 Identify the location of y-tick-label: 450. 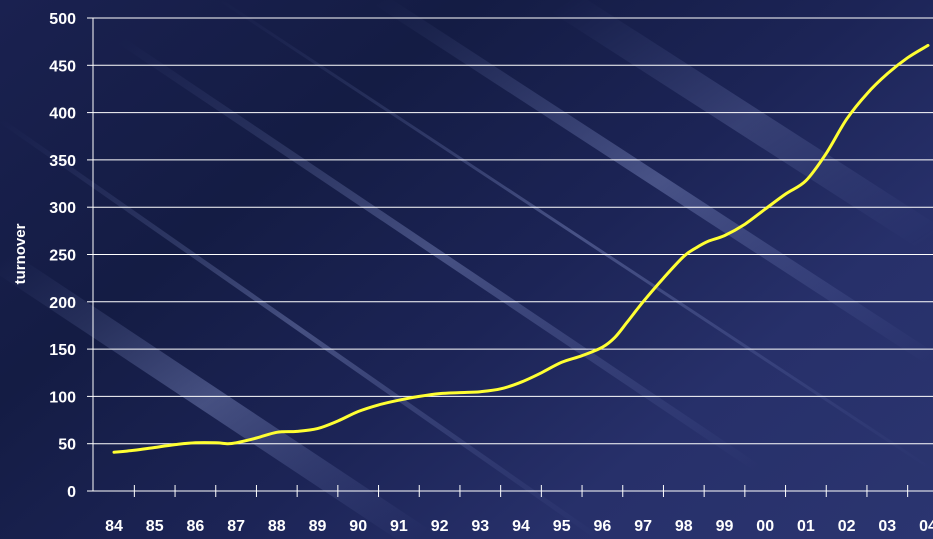
(62, 66).